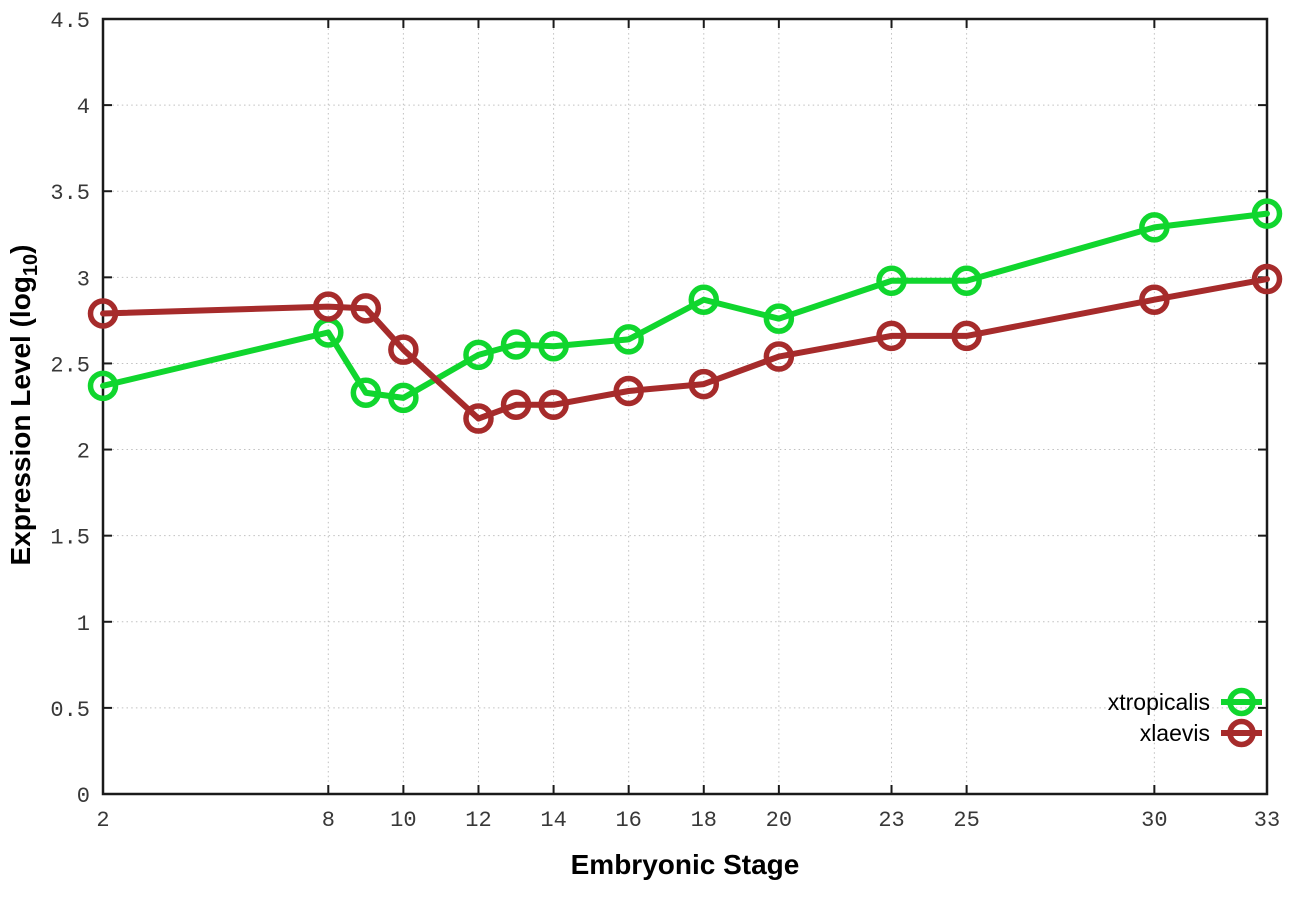  I want to click on y-tick-label: 3, so click(83, 279).